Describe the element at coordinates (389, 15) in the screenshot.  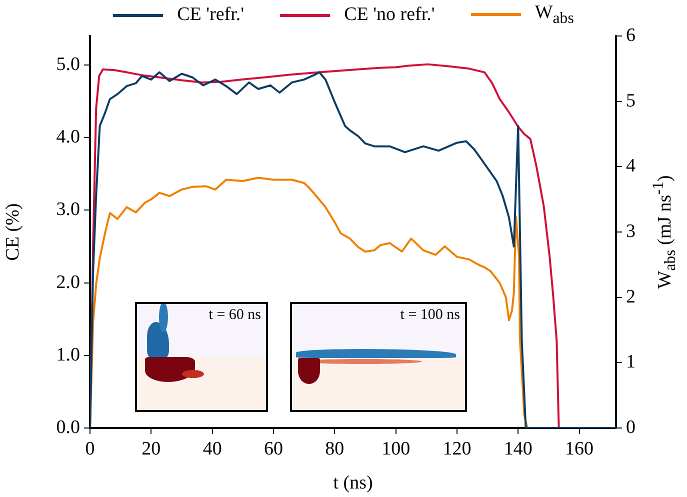
I see `legend-label: CE 'no refr.'` at that location.